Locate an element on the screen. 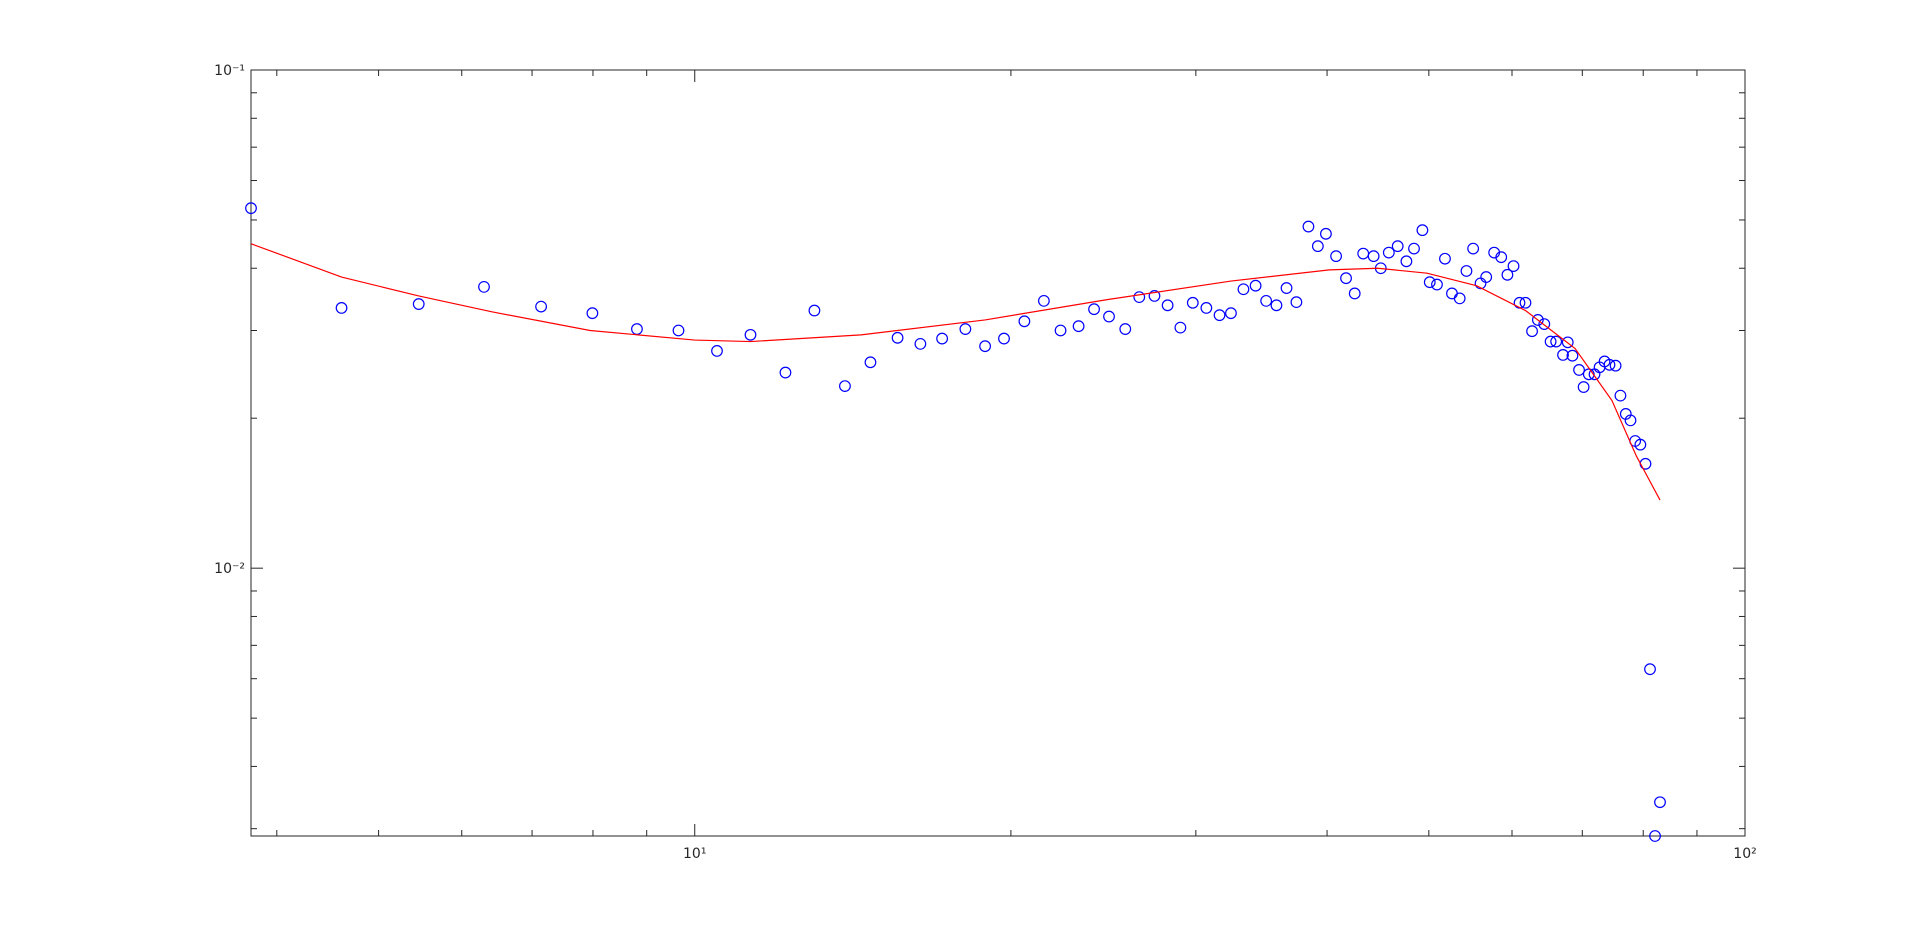 The image size is (1920, 936). y-tick-label: 10⁻¹ is located at coordinates (229, 71).